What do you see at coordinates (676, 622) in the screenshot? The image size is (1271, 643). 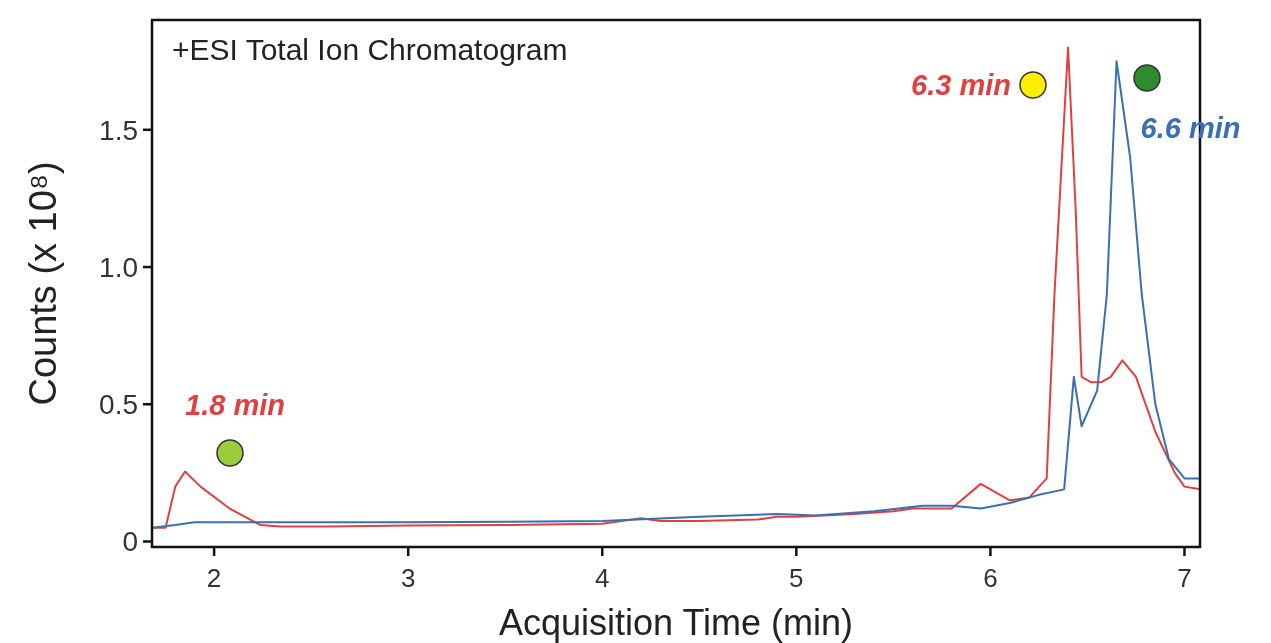 I see `x-axis-title: Acquisition Time (min)` at bounding box center [676, 622].